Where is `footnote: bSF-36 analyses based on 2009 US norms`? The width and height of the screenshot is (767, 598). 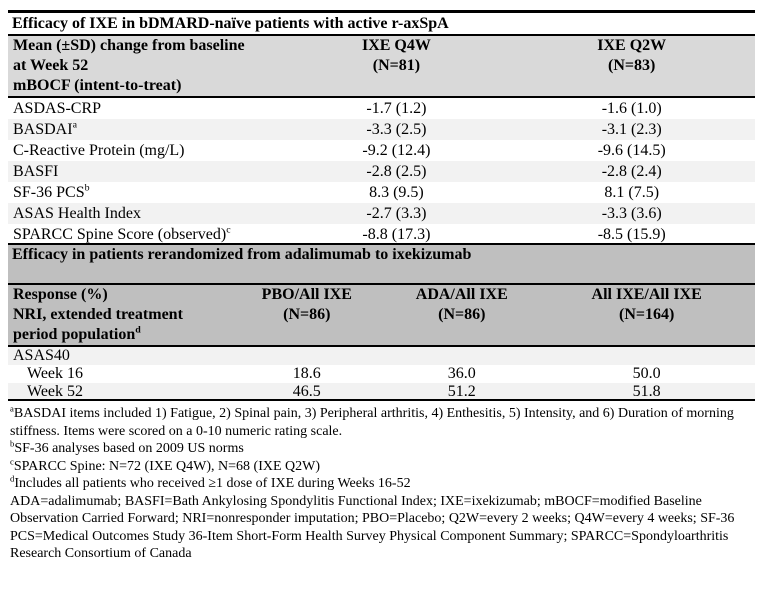 footnote: bSF-36 analyses based on 2009 US norms is located at coordinates (379, 448).